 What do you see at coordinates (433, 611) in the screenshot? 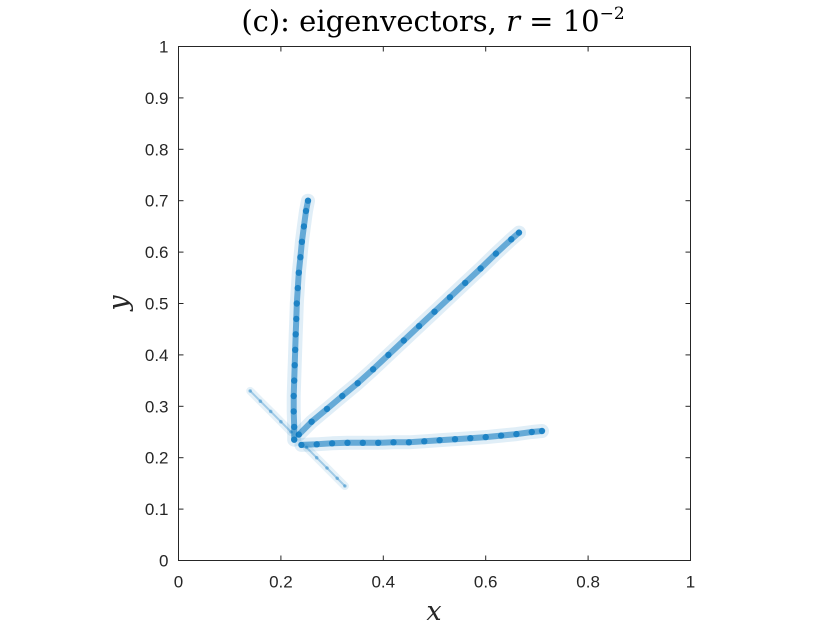
I see `x-axis-label: x` at bounding box center [433, 611].